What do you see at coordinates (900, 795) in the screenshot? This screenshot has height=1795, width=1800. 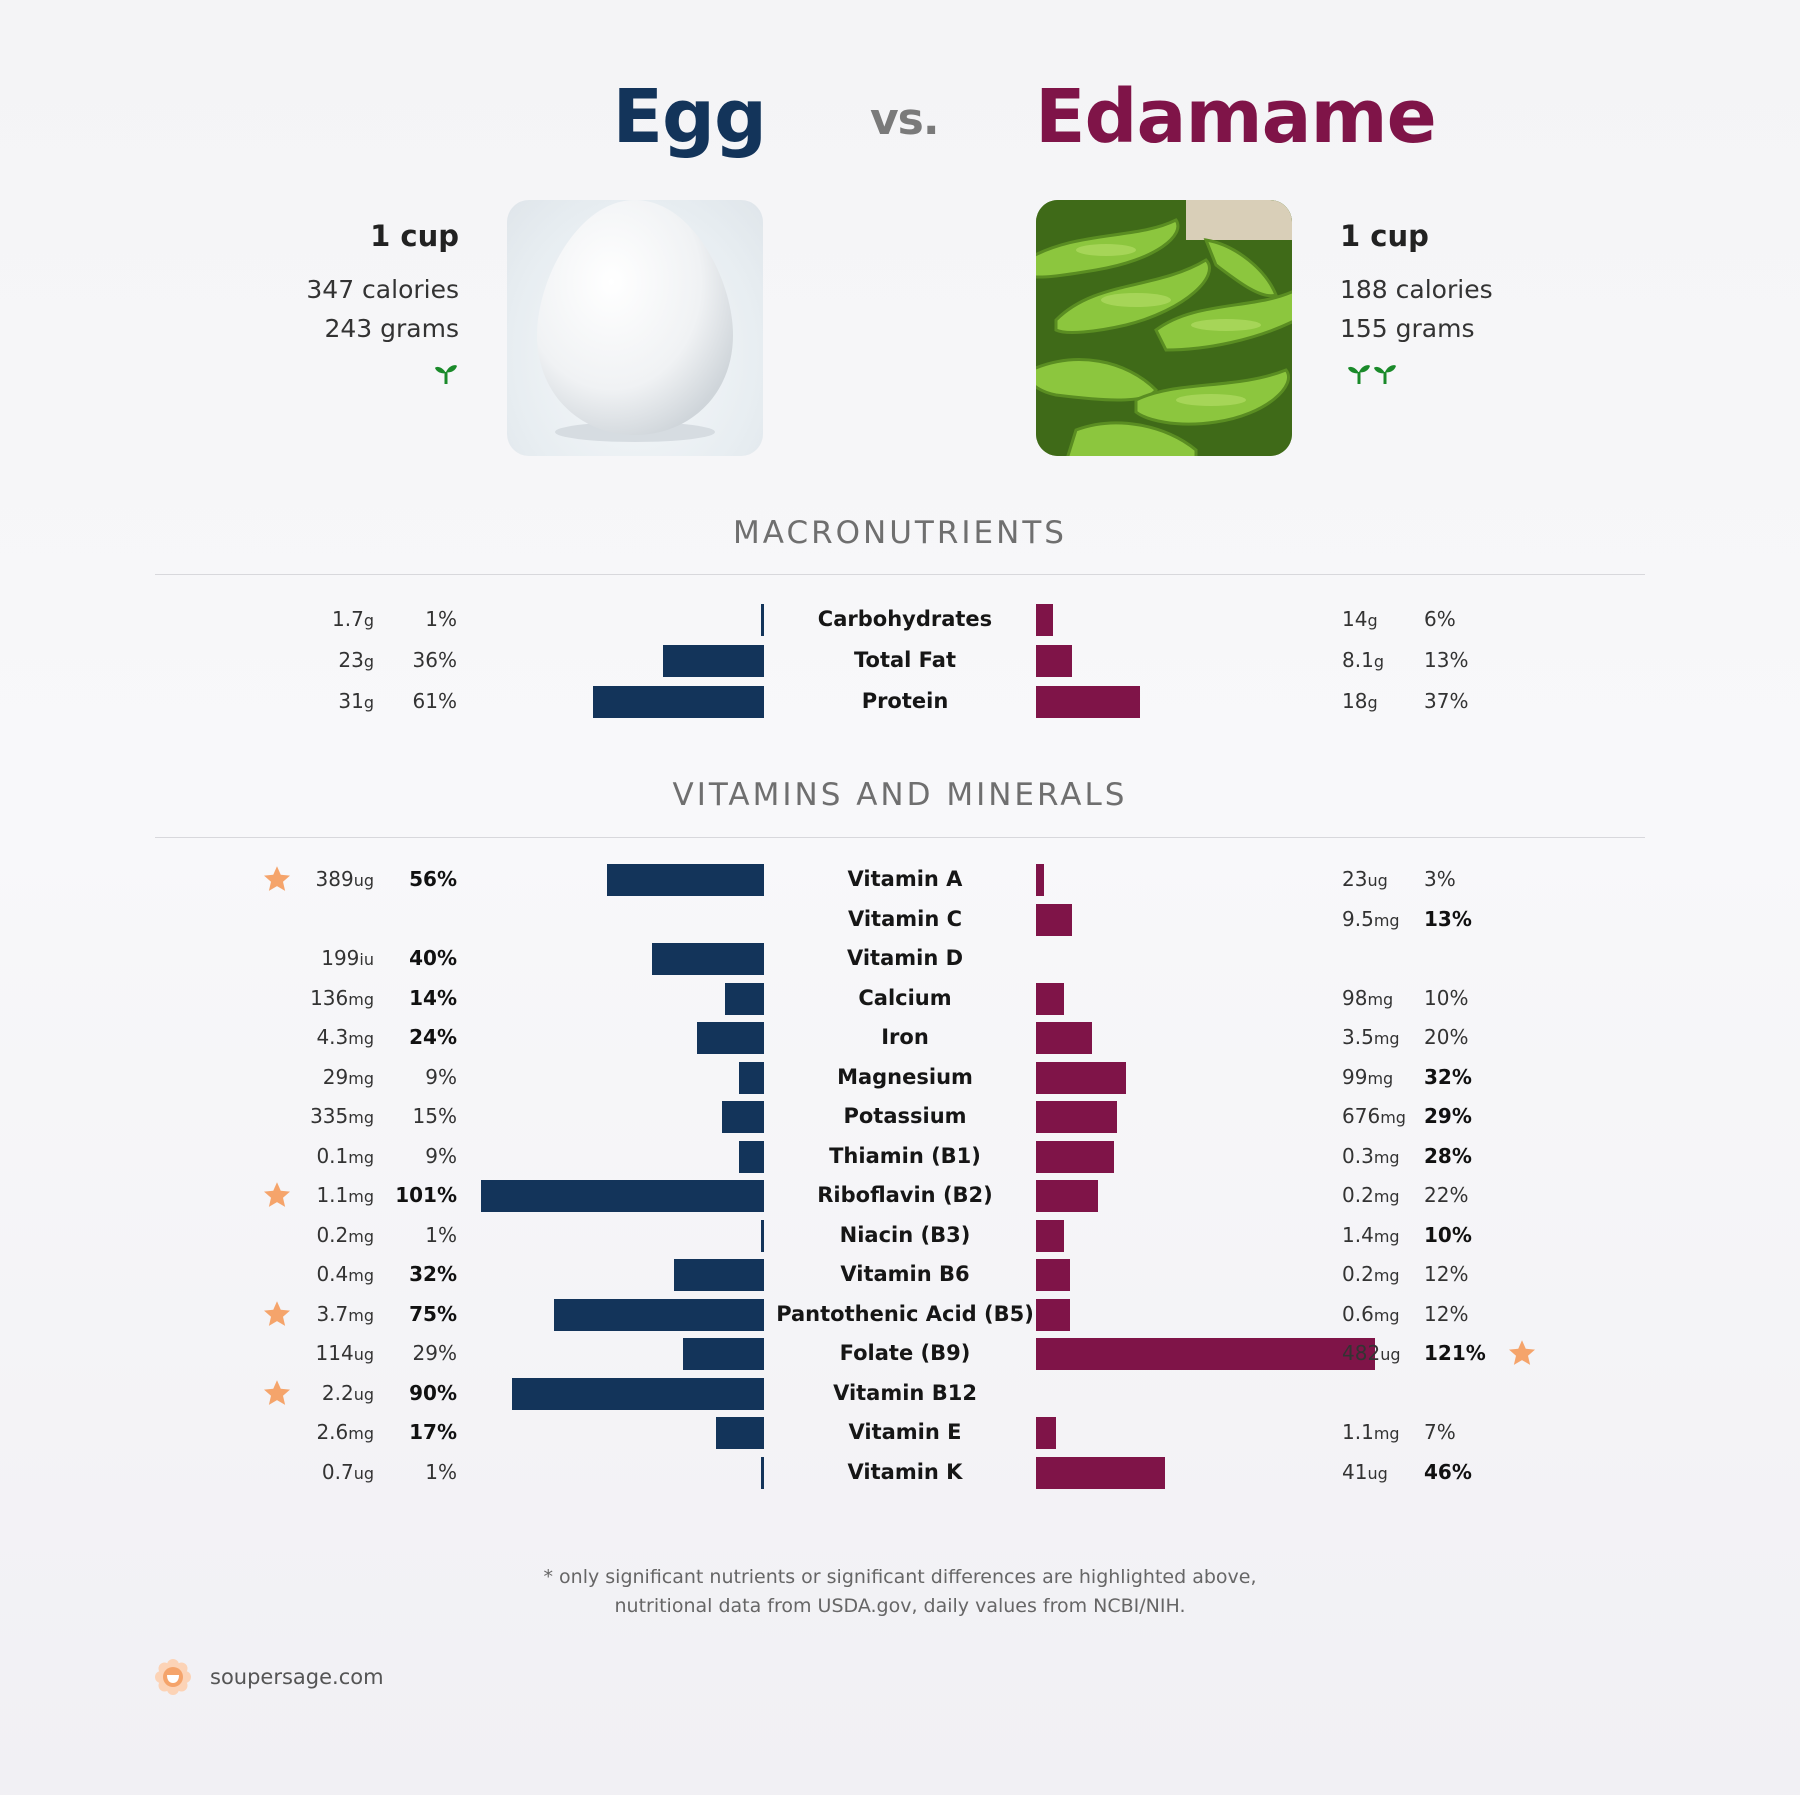 I see `vitamins-heading: VITAMINS AND MINERALS` at bounding box center [900, 795].